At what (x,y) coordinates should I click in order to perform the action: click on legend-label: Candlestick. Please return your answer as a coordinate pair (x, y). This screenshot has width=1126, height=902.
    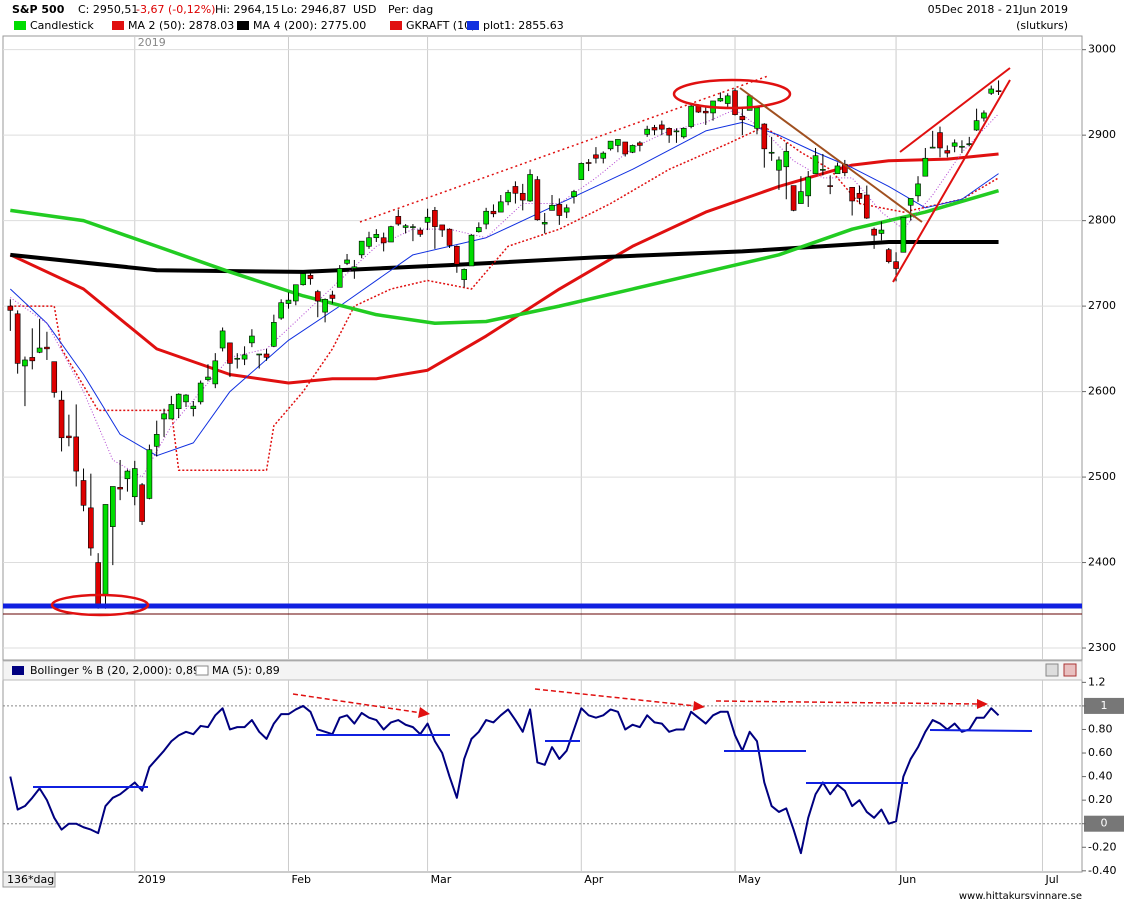
    Looking at the image, I should click on (62, 25).